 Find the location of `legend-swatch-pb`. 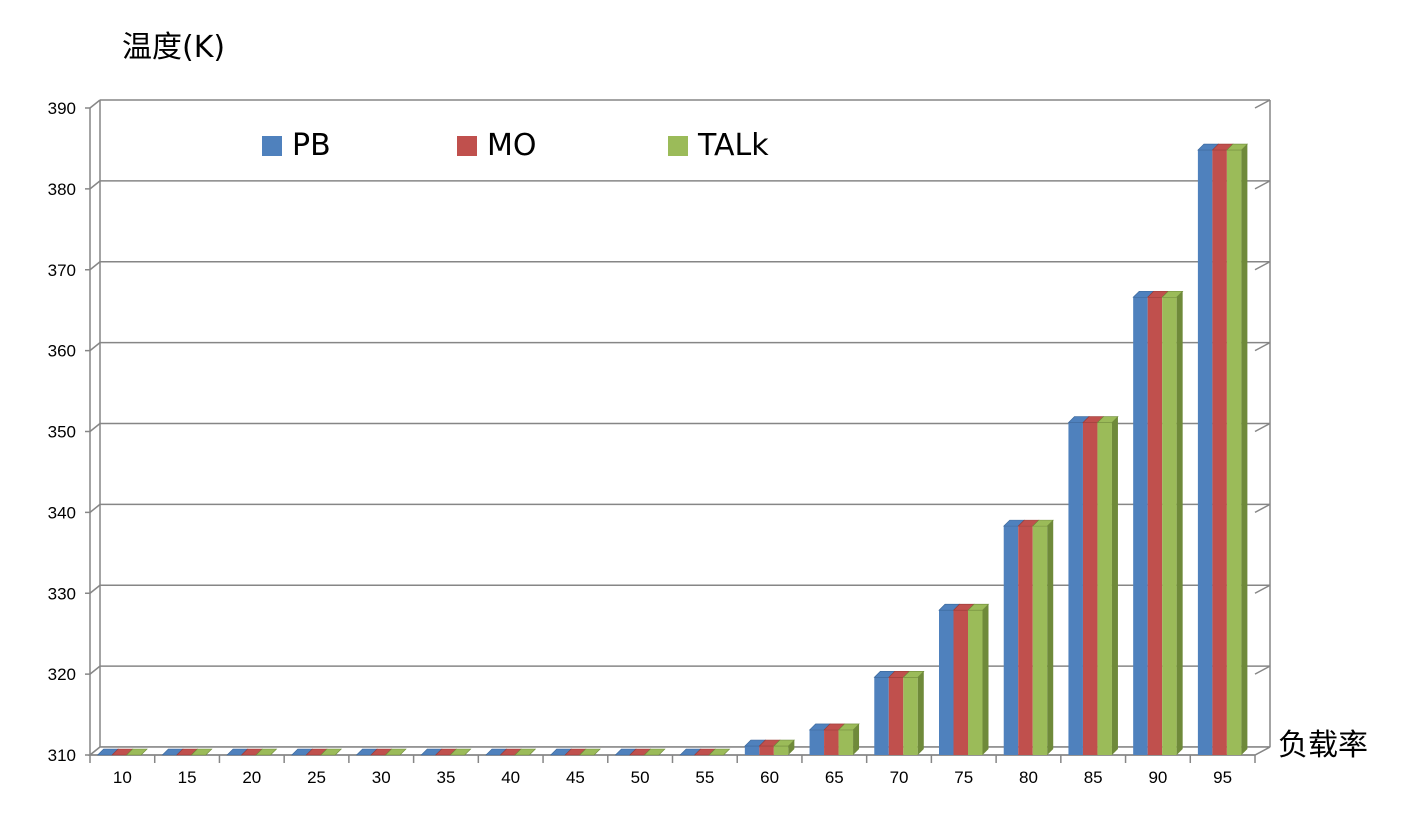

legend-swatch-pb is located at coordinates (272, 145).